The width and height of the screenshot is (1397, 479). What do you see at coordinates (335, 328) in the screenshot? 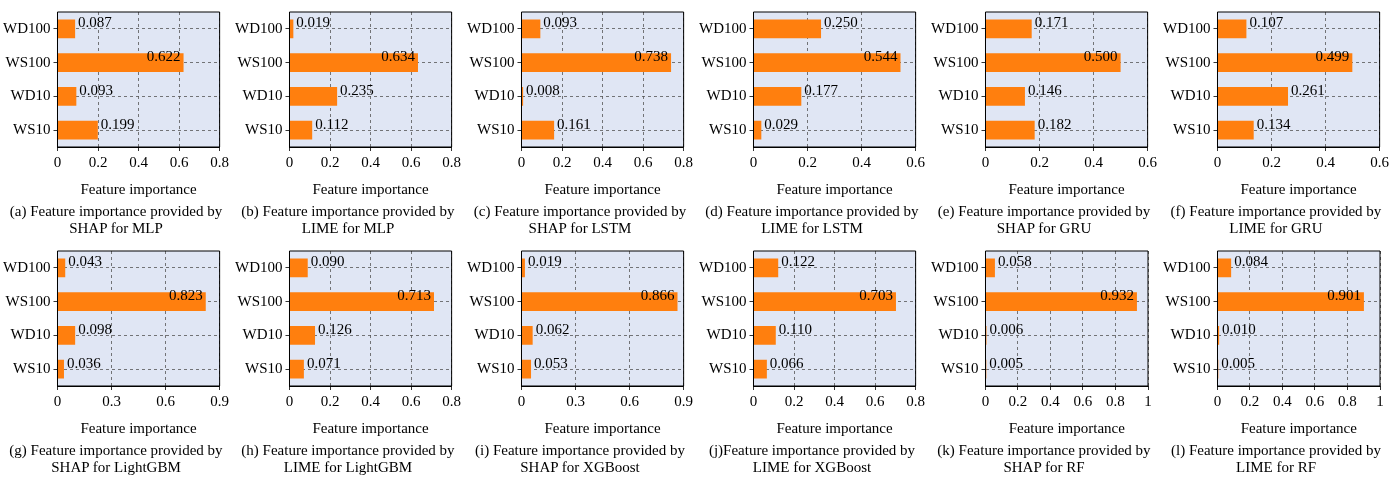
I see `data-label: 0.126` at bounding box center [335, 328].